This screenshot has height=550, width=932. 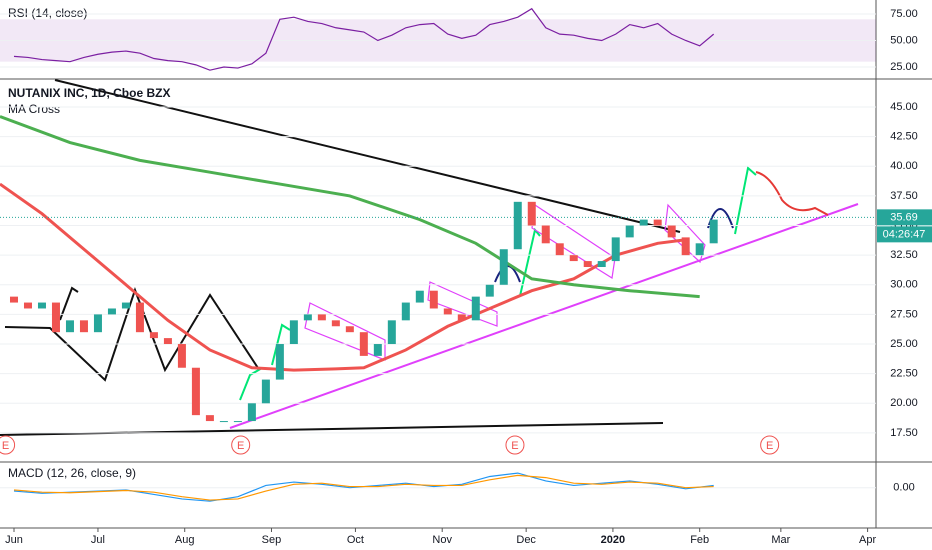 I want to click on y-tick-label: 75.00, so click(x=904, y=14).